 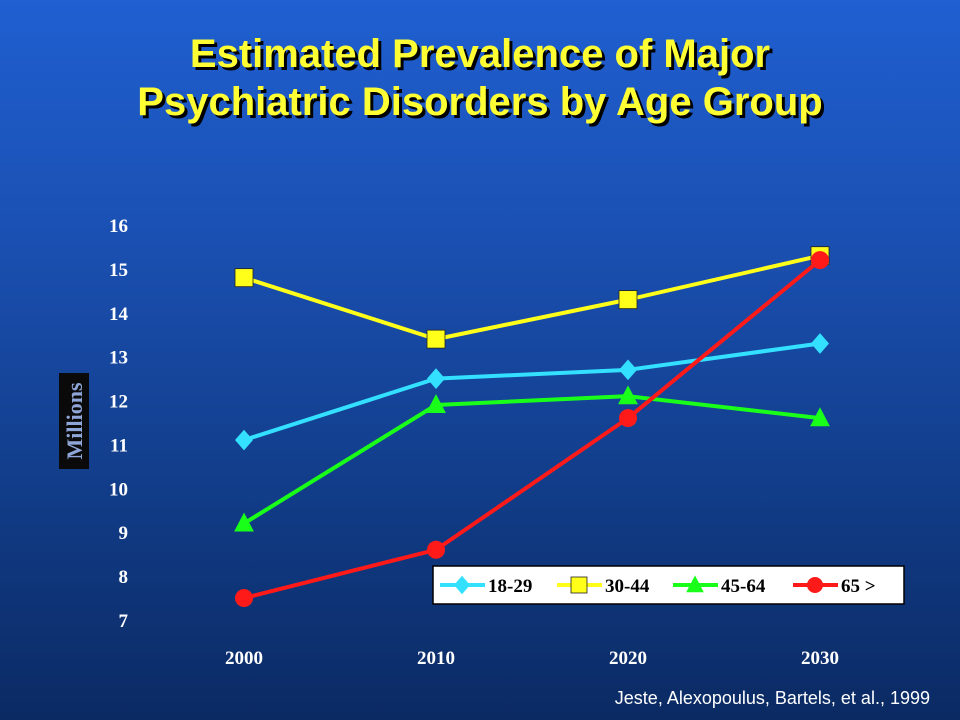 I want to click on y-tick-label: 9, so click(x=124, y=533).